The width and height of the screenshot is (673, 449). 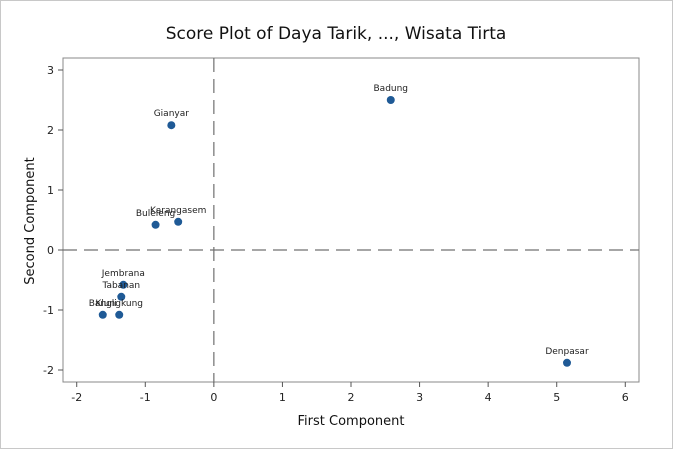 I want to click on x-axis: -2 -1 0 1 2 3 4 5 6, so click(x=350, y=393).